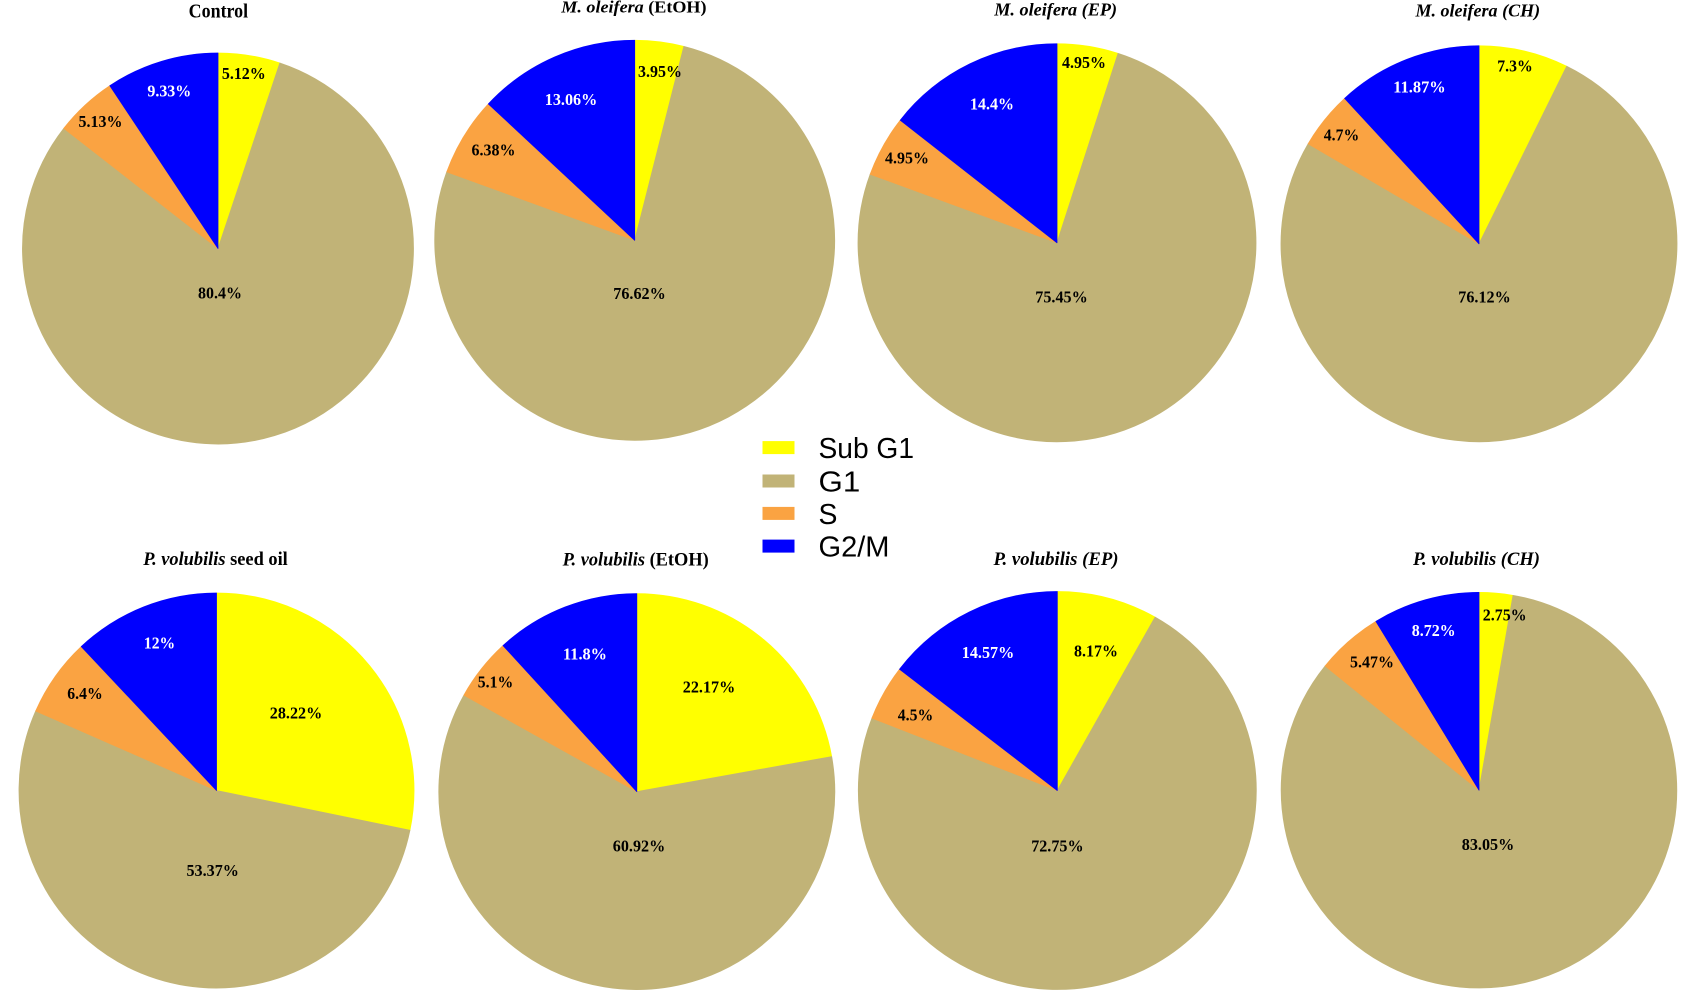  What do you see at coordinates (988, 652) in the screenshot?
I see `svg-text: 14.57%` at bounding box center [988, 652].